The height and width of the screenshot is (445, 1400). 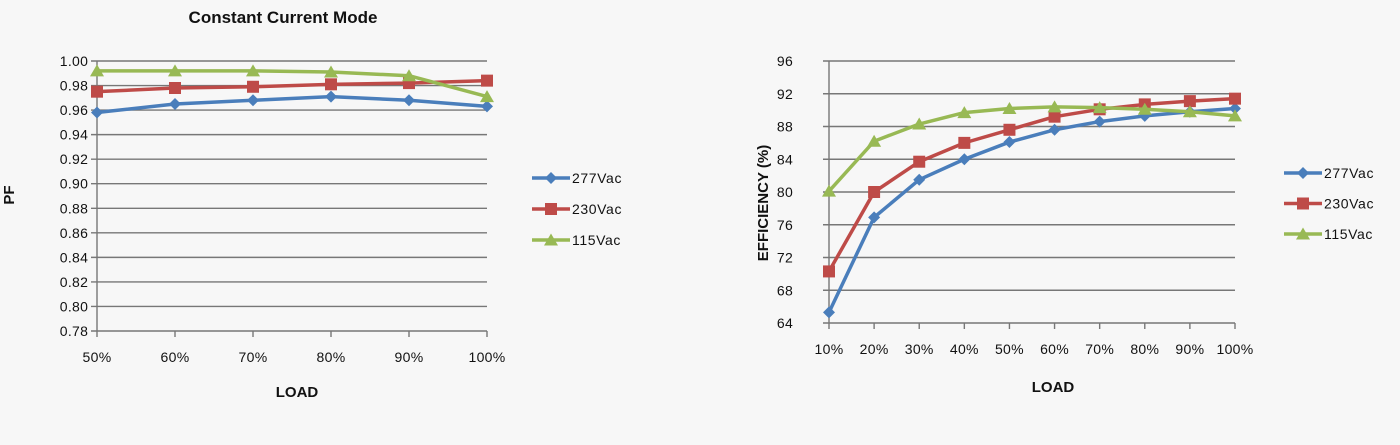 I want to click on y-tick-label: 0.96, so click(x=74, y=110).